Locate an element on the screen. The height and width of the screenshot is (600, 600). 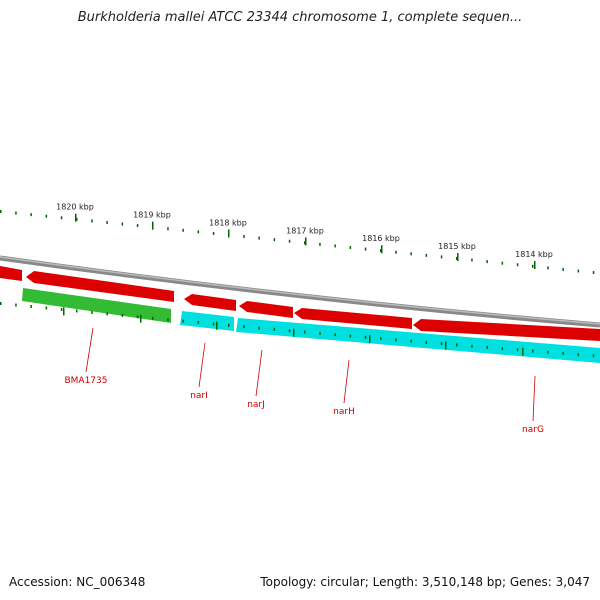
gene-narI-shape is located at coordinates (207, 321).